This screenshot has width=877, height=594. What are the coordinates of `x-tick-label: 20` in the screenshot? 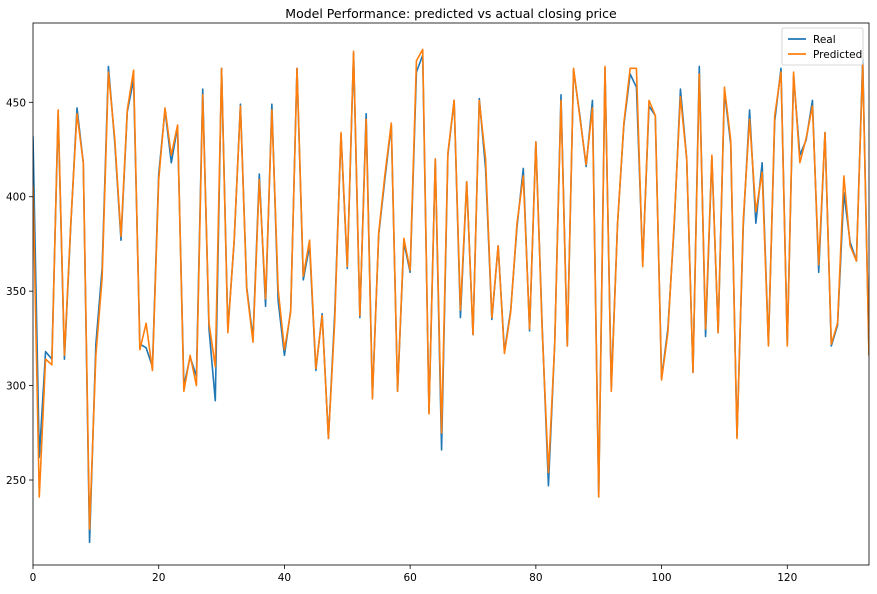 It's located at (158, 578).